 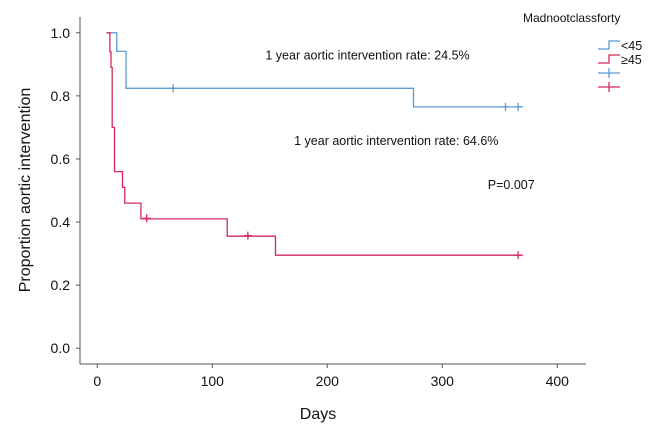 I want to click on y-tick-label: 0.4, so click(x=61, y=222).